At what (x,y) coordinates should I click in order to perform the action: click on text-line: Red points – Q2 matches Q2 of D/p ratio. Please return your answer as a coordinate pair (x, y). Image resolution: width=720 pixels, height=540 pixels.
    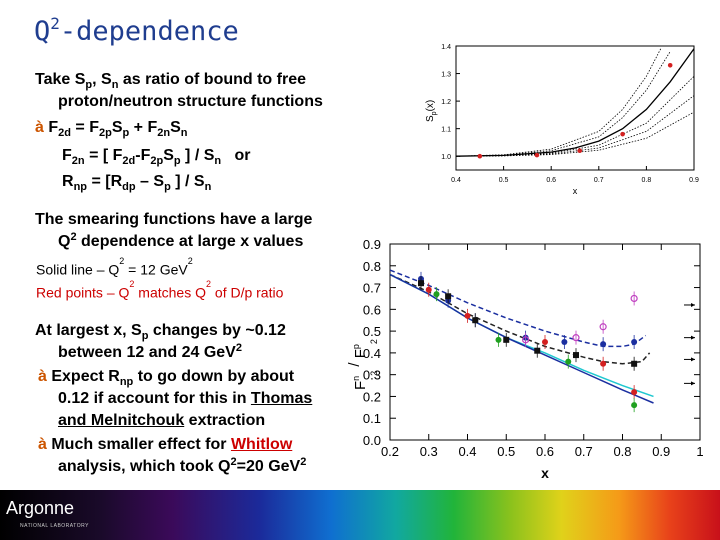
    Looking at the image, I should click on (160, 290).